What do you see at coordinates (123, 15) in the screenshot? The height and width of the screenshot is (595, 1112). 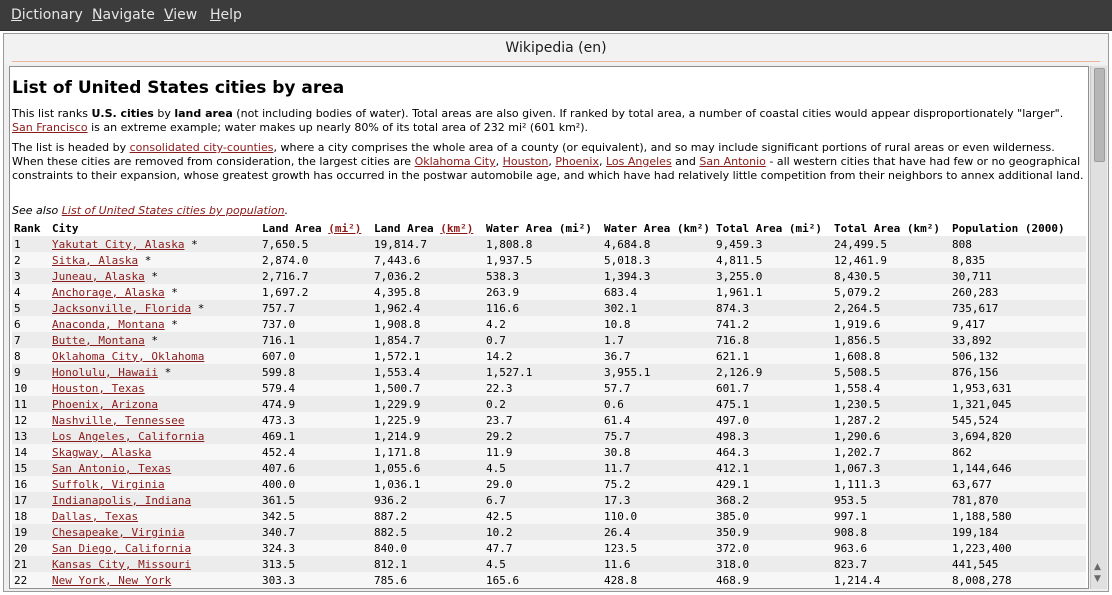 I see `menu-navigate: Navigate` at bounding box center [123, 15].